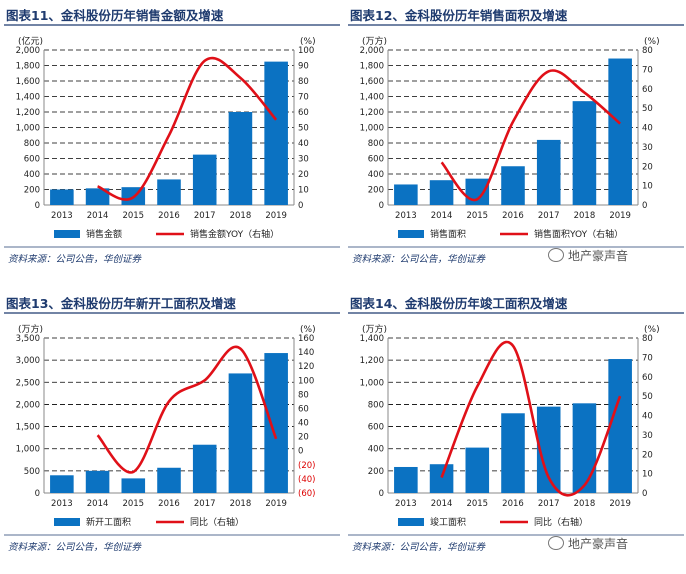 This screenshot has height=574, width=686. What do you see at coordinates (459, 15) in the screenshot?
I see `chart-title: 图表12、金科股份历年销售面积及增速` at bounding box center [459, 15].